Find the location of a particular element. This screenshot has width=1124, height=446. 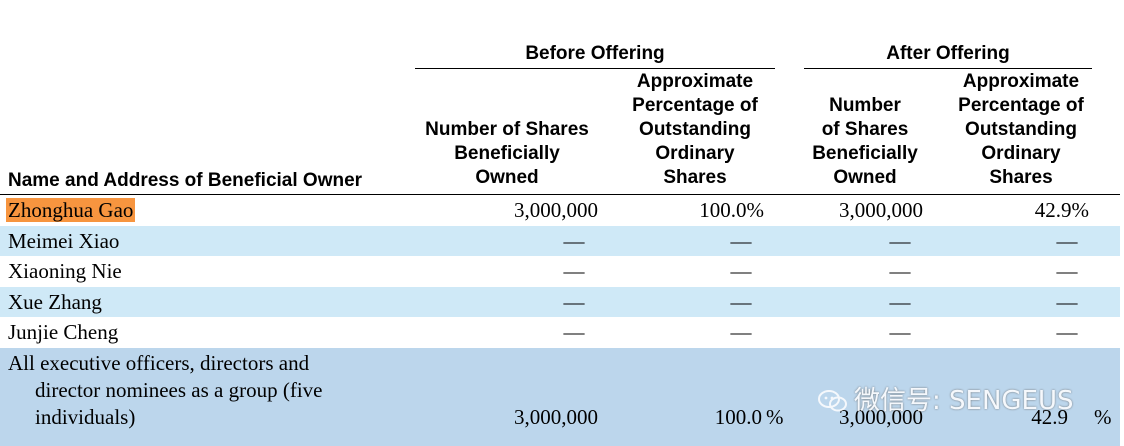

total-name-line: individuals) is located at coordinates (85, 417).